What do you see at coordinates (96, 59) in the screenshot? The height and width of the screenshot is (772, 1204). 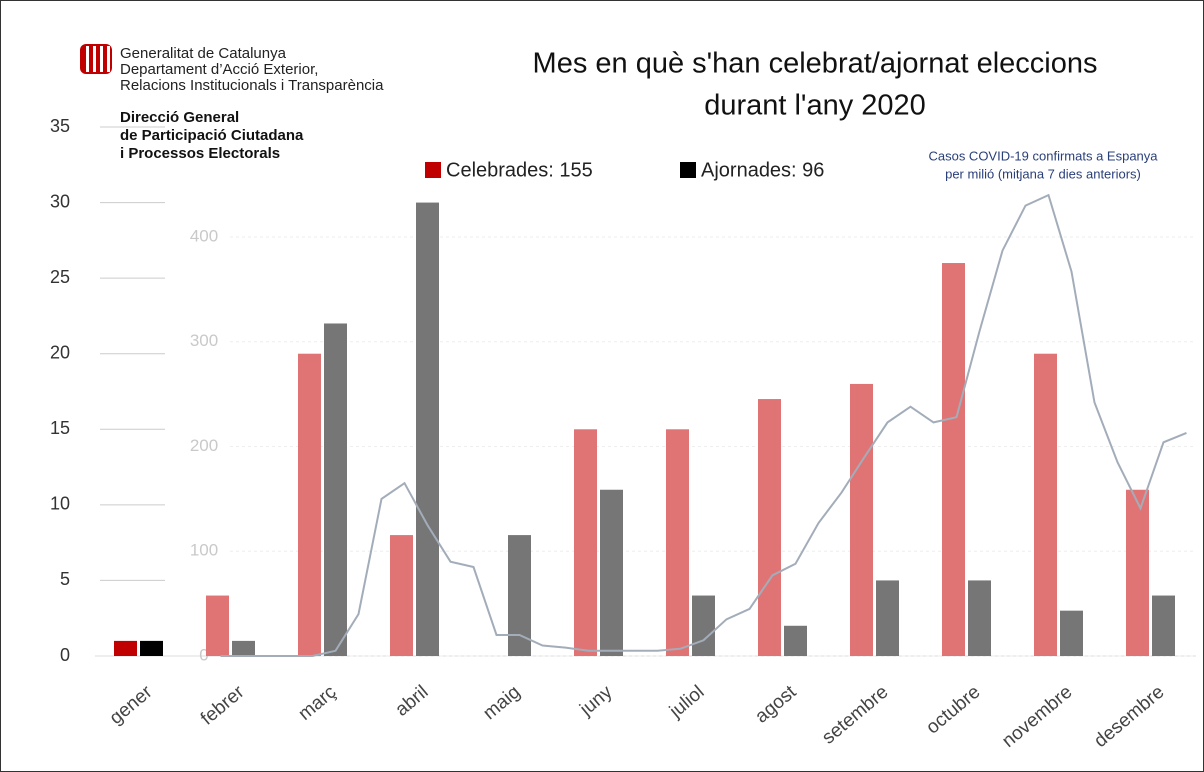 I see `logo` at bounding box center [96, 59].